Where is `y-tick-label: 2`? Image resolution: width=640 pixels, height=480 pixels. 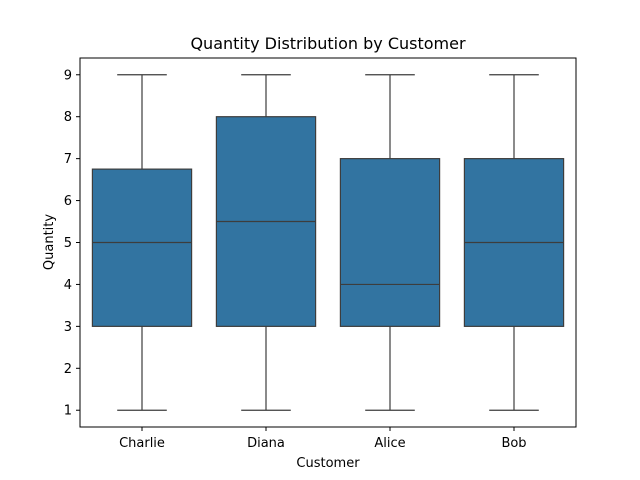 y-tick-label: 2 is located at coordinates (68, 369).